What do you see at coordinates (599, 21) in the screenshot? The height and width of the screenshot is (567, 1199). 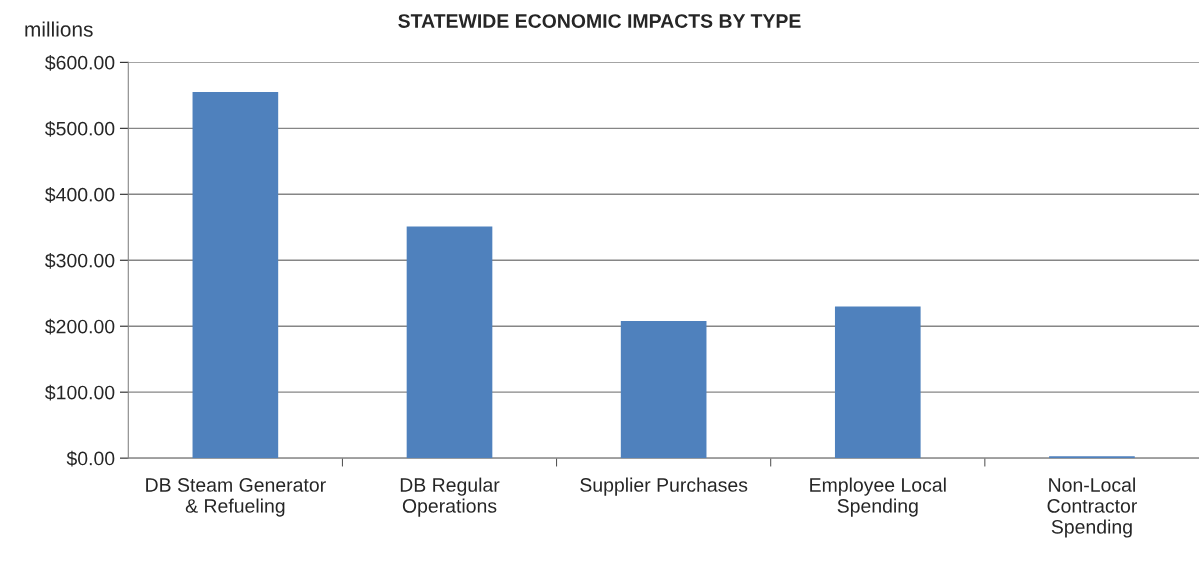 I see `chart-title: STATEWIDE ECONOMIC IMPACTS BY TYPE` at bounding box center [599, 21].